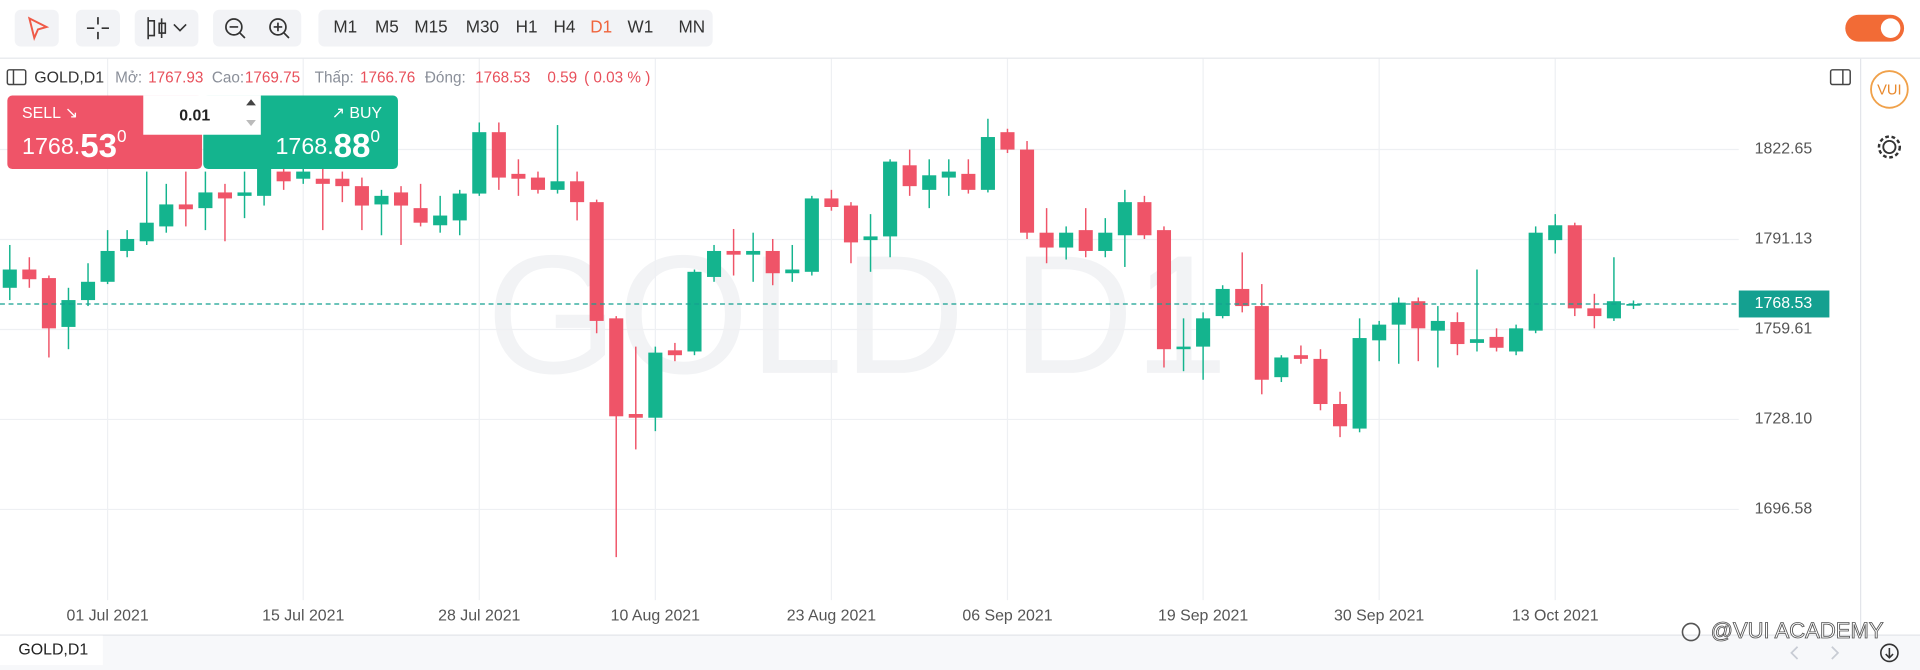 The width and height of the screenshot is (1920, 670). What do you see at coordinates (692, 27) in the screenshot?
I see `timeframe-button: MN` at bounding box center [692, 27].